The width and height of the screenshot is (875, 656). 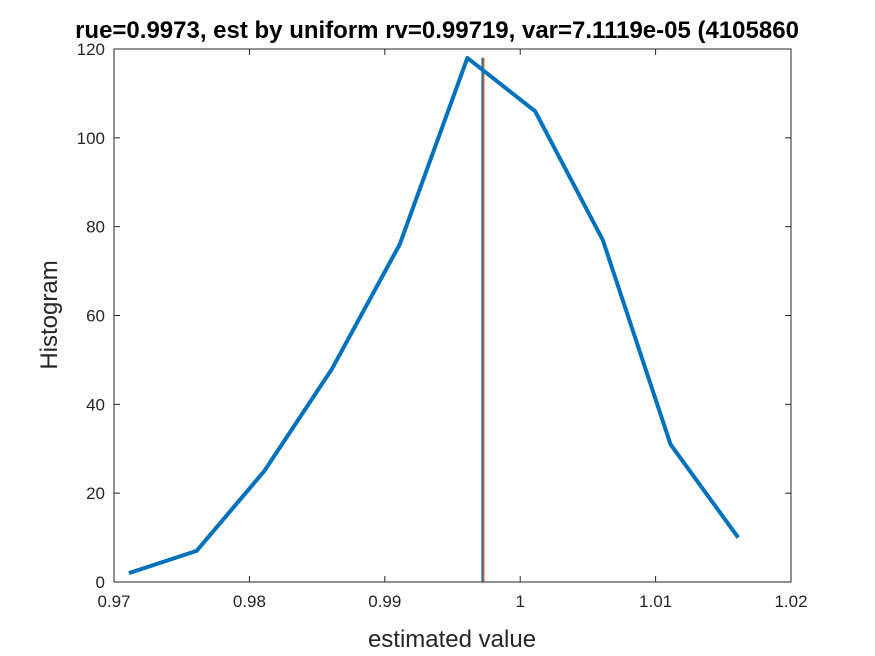 What do you see at coordinates (91, 138) in the screenshot?
I see `y-tick-label: 100` at bounding box center [91, 138].